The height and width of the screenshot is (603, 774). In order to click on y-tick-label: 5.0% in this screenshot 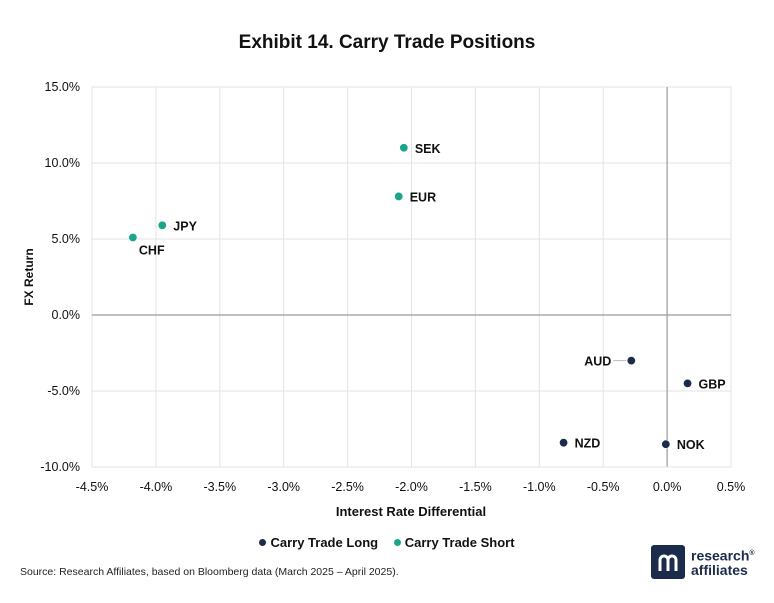, I will do `click(66, 239)`.